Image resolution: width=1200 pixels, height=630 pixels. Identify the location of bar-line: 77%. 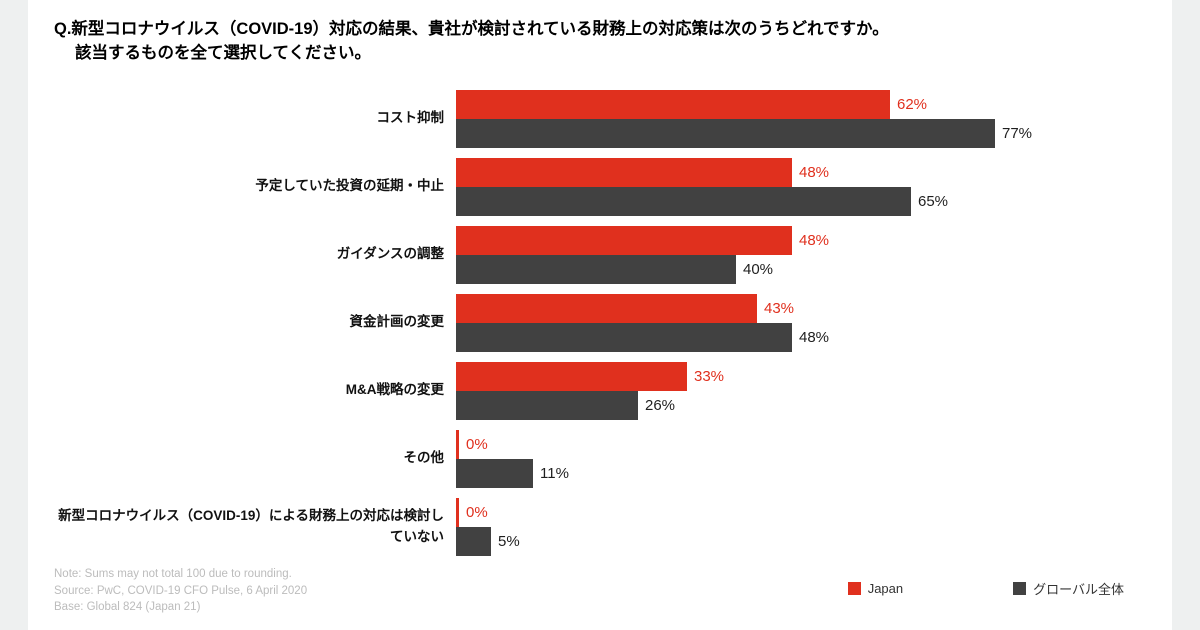
(806, 133).